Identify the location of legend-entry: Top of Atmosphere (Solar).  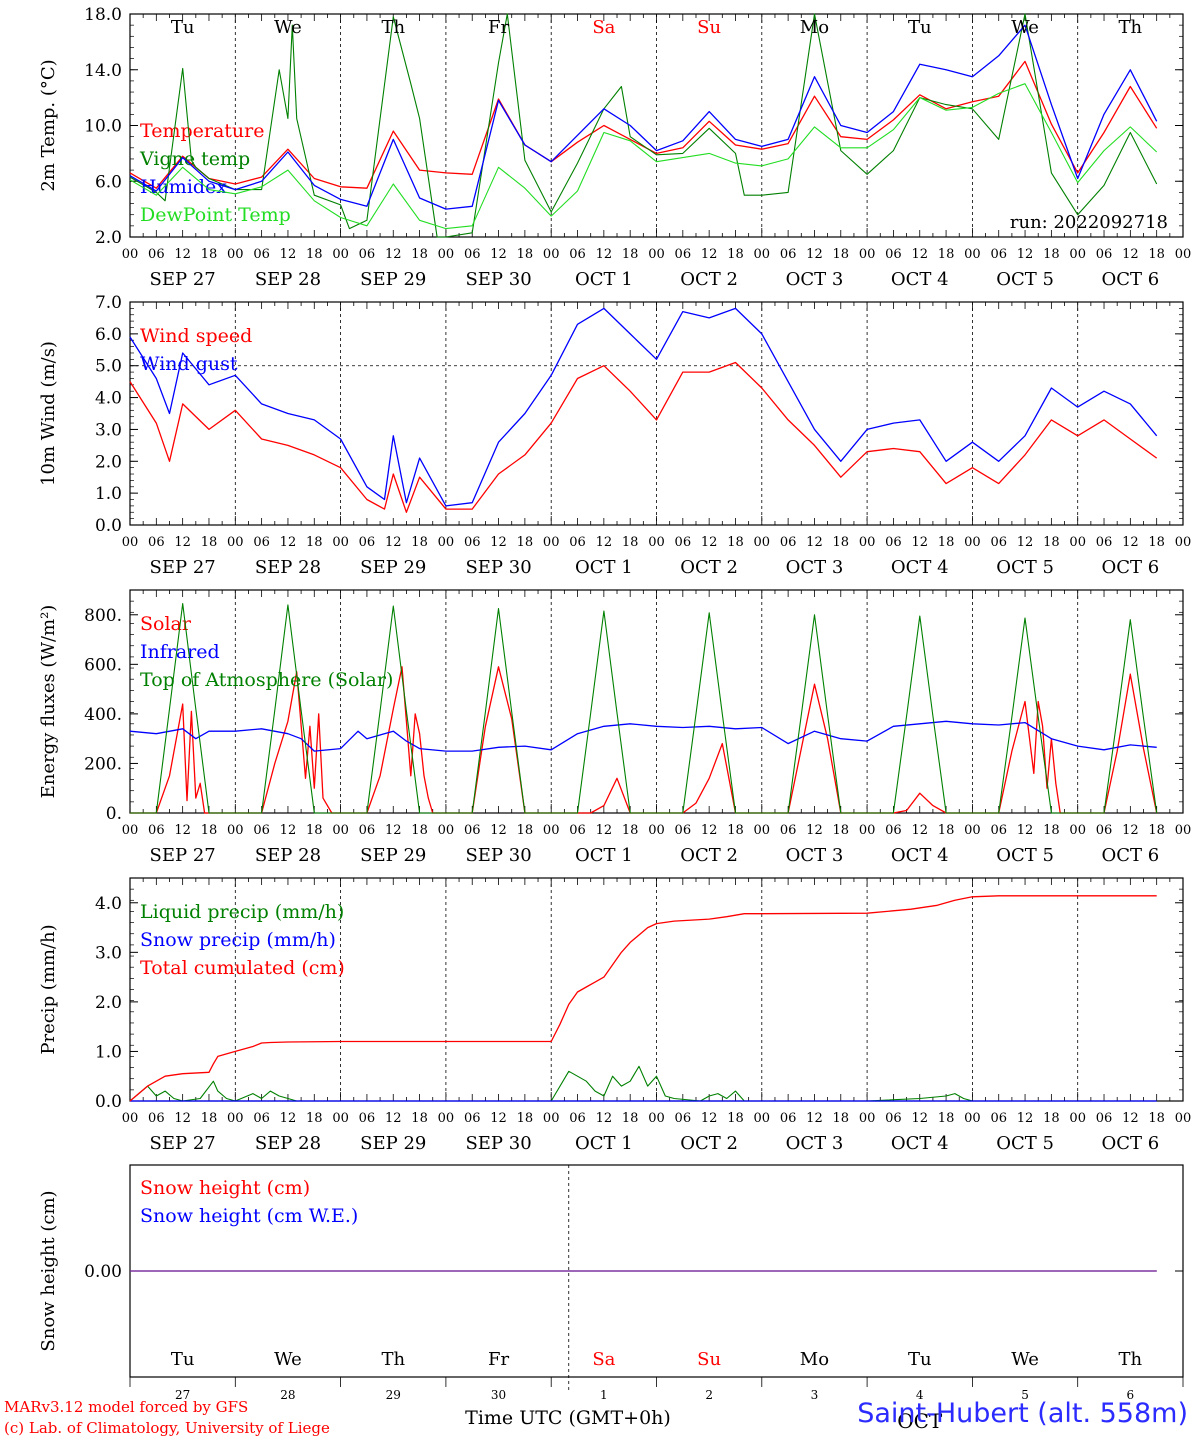
(266, 680).